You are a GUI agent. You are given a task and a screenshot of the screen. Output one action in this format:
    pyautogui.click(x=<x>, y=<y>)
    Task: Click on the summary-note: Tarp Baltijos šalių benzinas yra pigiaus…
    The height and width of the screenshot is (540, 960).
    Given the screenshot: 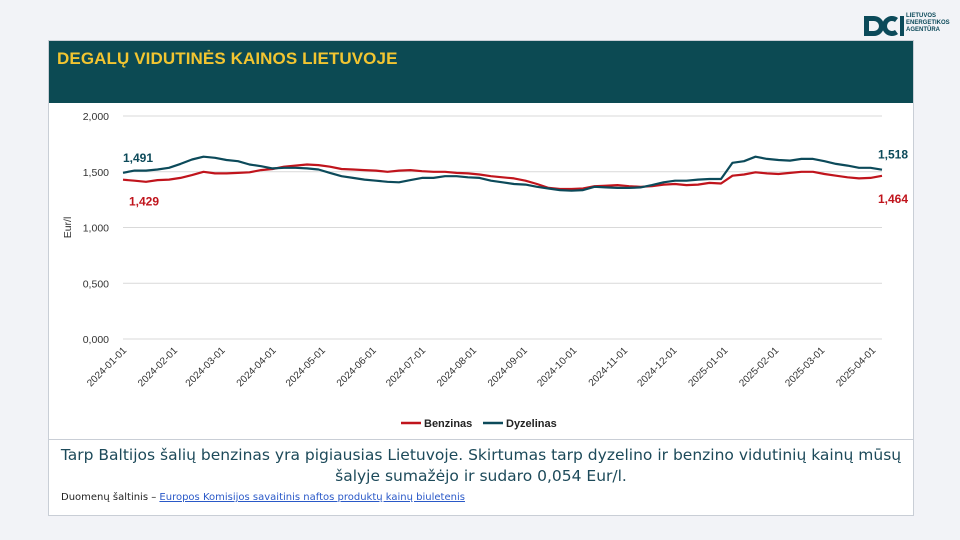 What is the action you would take?
    pyautogui.click(x=481, y=465)
    